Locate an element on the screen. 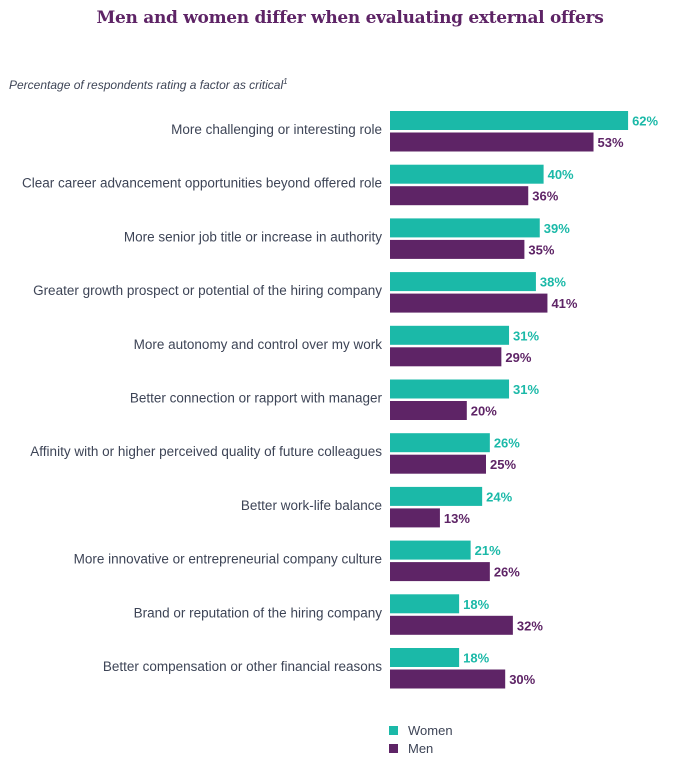  data-label-women: 39% is located at coordinates (557, 228).